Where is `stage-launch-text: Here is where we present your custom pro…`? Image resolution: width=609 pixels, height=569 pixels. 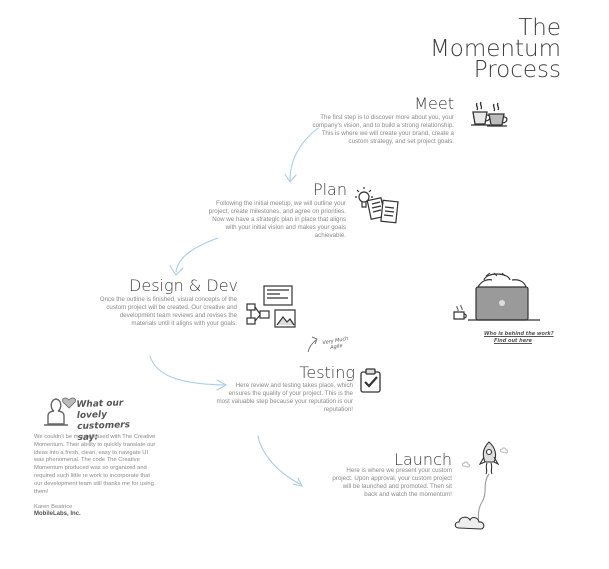
stage-launch-text: Here is where we present your custom pro… is located at coordinates (392, 483).